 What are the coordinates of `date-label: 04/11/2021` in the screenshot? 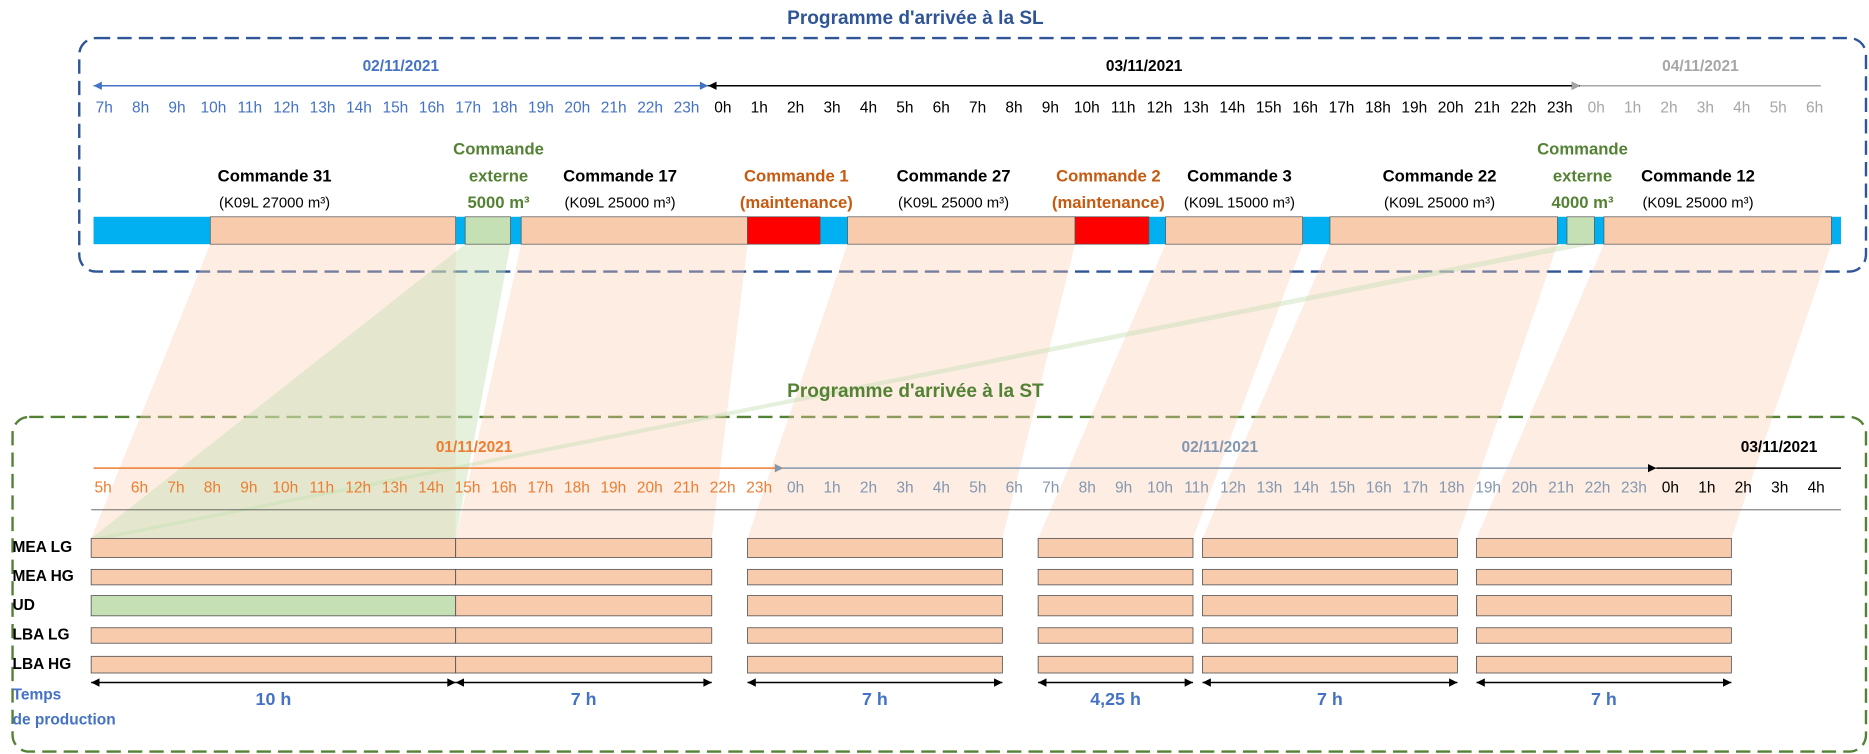 It's located at (1700, 66).